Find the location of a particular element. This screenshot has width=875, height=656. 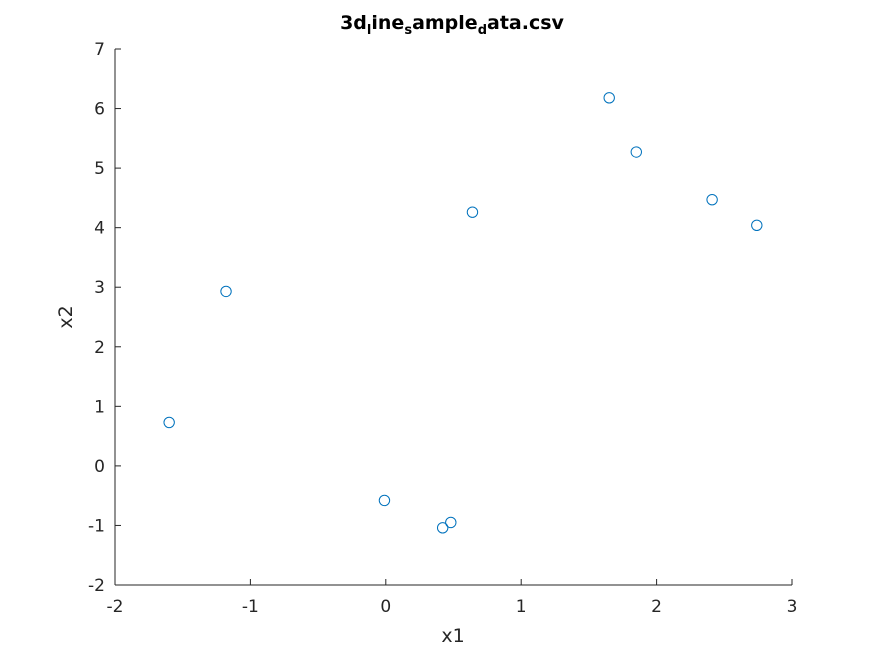

y-tick-label: 2 is located at coordinates (99, 348).